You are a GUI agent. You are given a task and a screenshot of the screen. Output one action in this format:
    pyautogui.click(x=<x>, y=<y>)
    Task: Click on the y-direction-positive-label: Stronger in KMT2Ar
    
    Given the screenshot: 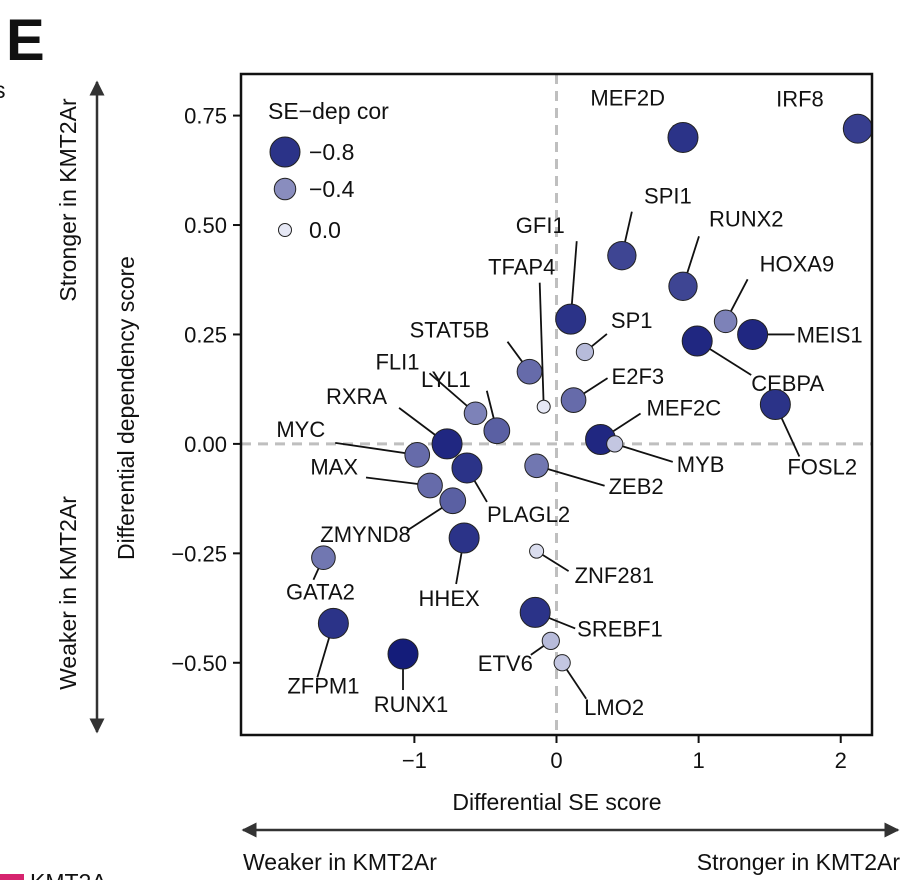 What is the action you would take?
    pyautogui.click(x=68, y=200)
    